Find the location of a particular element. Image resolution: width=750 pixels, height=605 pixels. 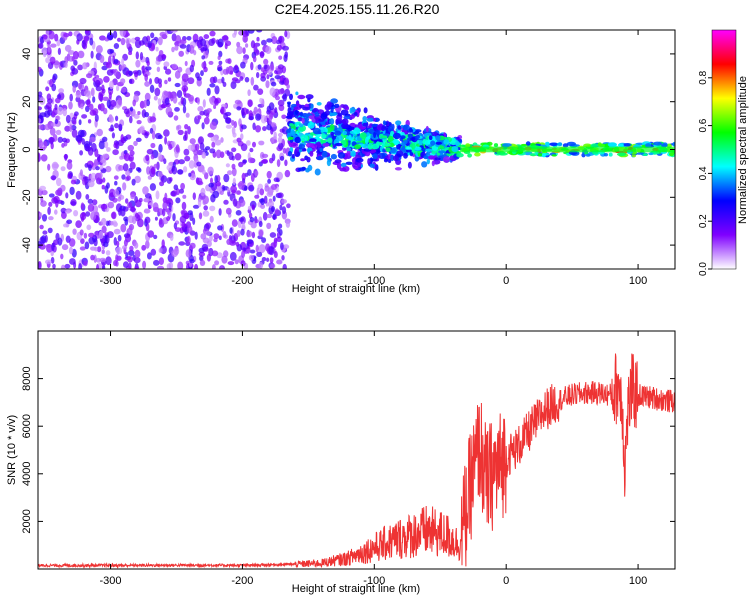

snr-y-tick-label: 8000 is located at coordinates (27, 378).